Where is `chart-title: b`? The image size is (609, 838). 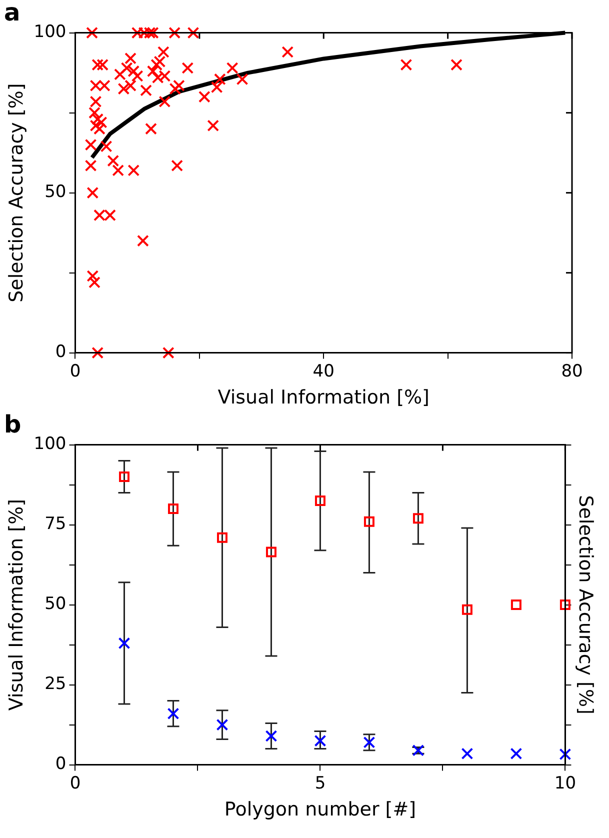
chart-title: b is located at coordinates (13, 424).